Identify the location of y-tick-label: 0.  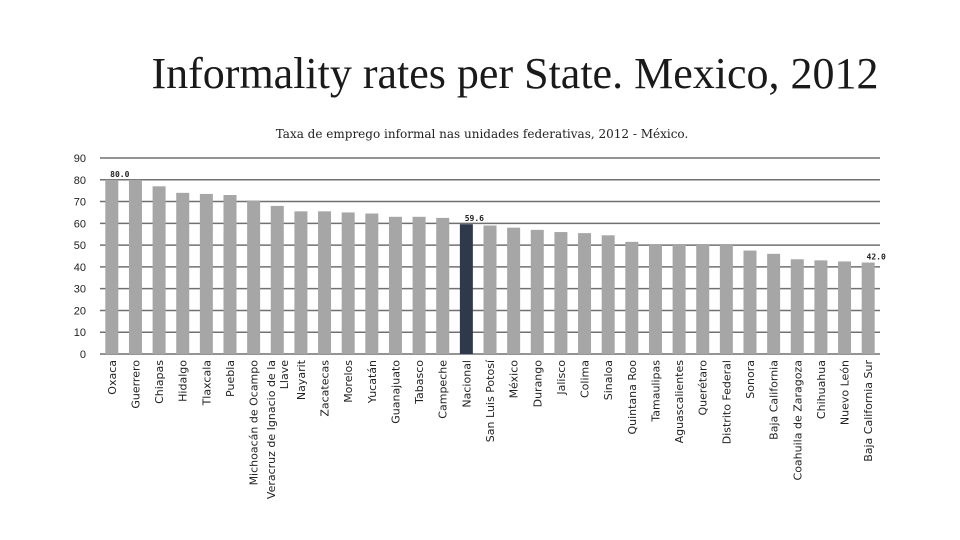
(83, 355).